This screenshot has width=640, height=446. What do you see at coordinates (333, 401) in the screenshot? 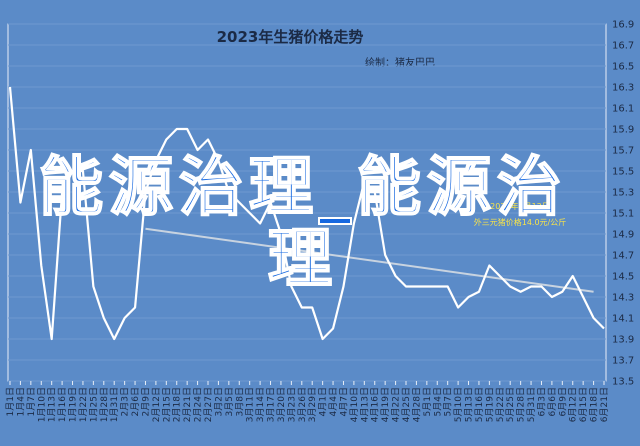
I see `x-tick-label: 4月4日` at bounding box center [333, 401].